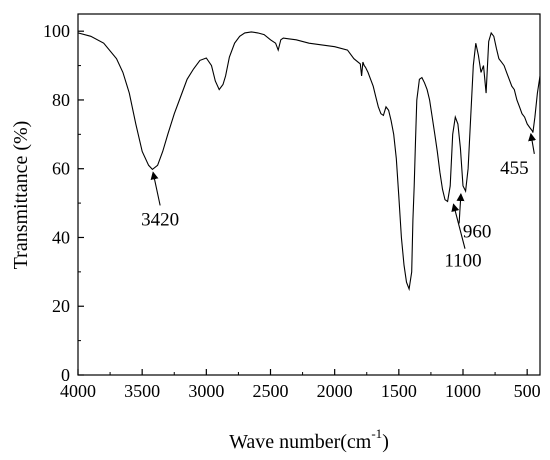  I want to click on annotation-label: 3420, so click(160, 219).